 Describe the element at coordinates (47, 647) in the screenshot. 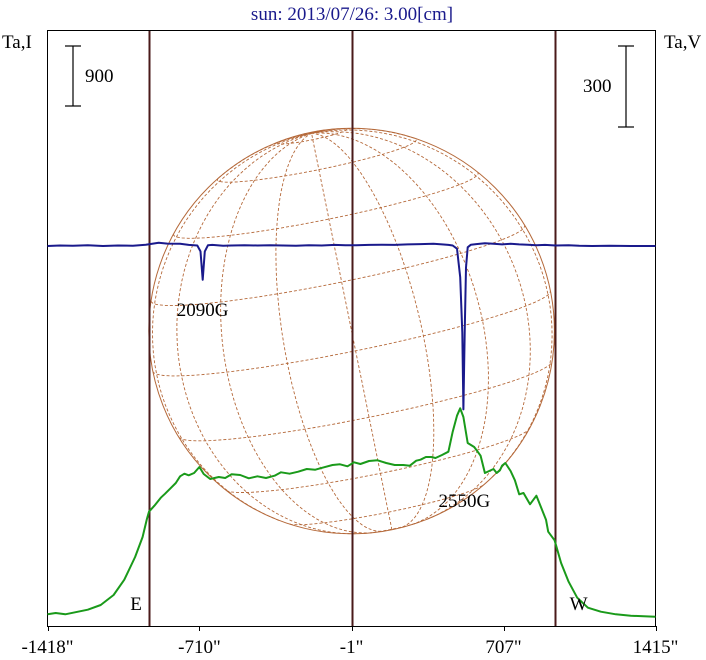

I see `x-tick-label: -1418"` at that location.